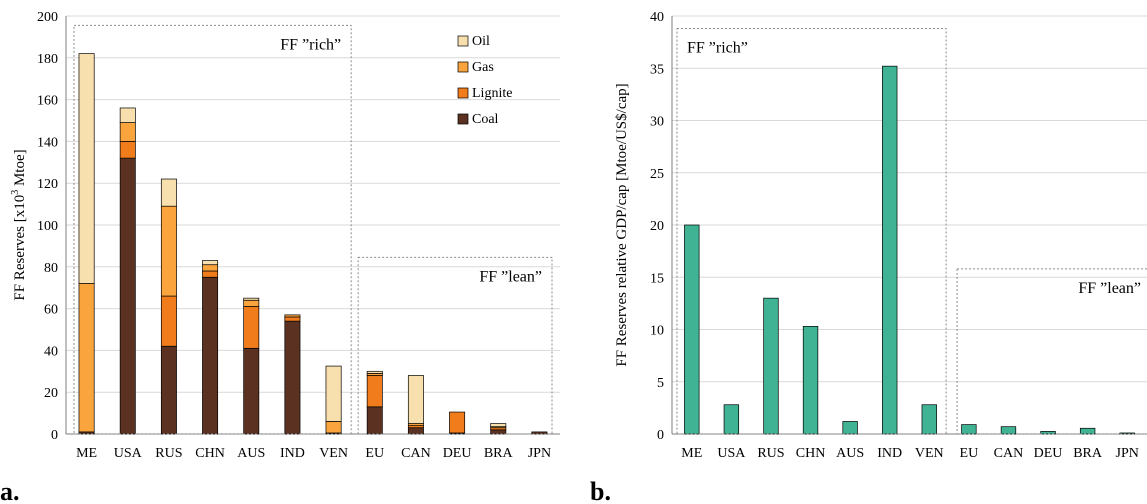  Describe the element at coordinates (127, 150) in the screenshot. I see `chart-a-bar-usa-lignite` at that location.